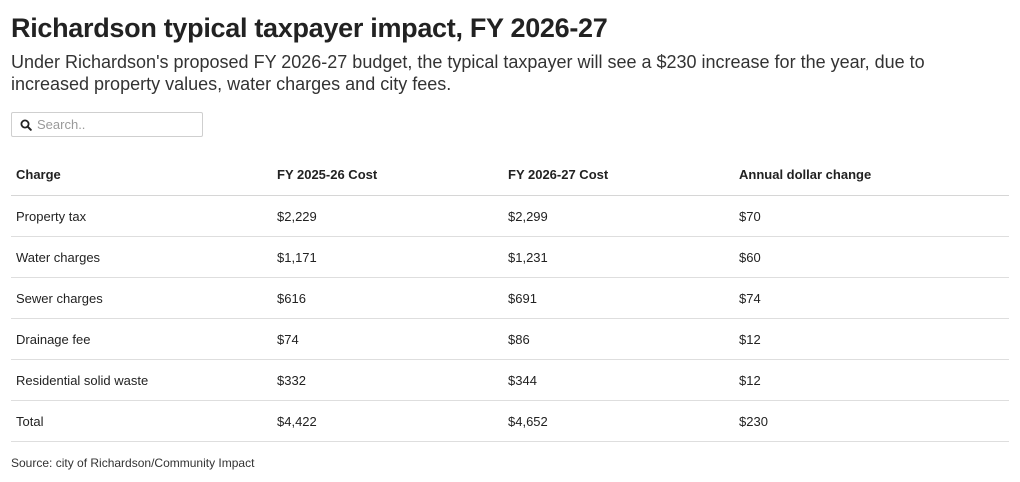 The height and width of the screenshot is (482, 1020). I want to click on table-row: Sewer charges $616 $691 $74, so click(510, 298).